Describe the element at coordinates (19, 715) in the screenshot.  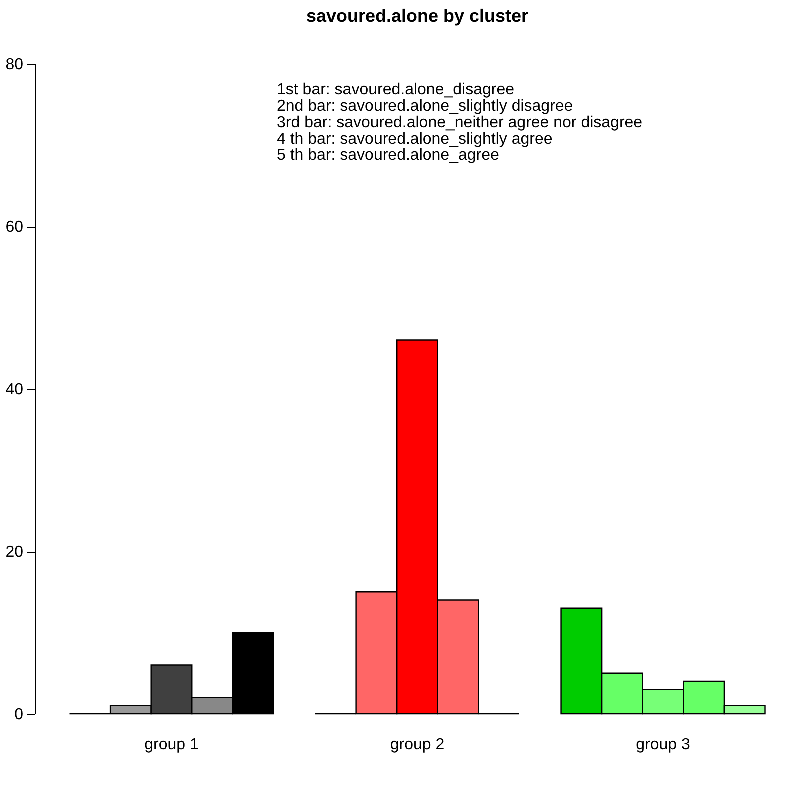
I see `y-tick-label: 0` at that location.